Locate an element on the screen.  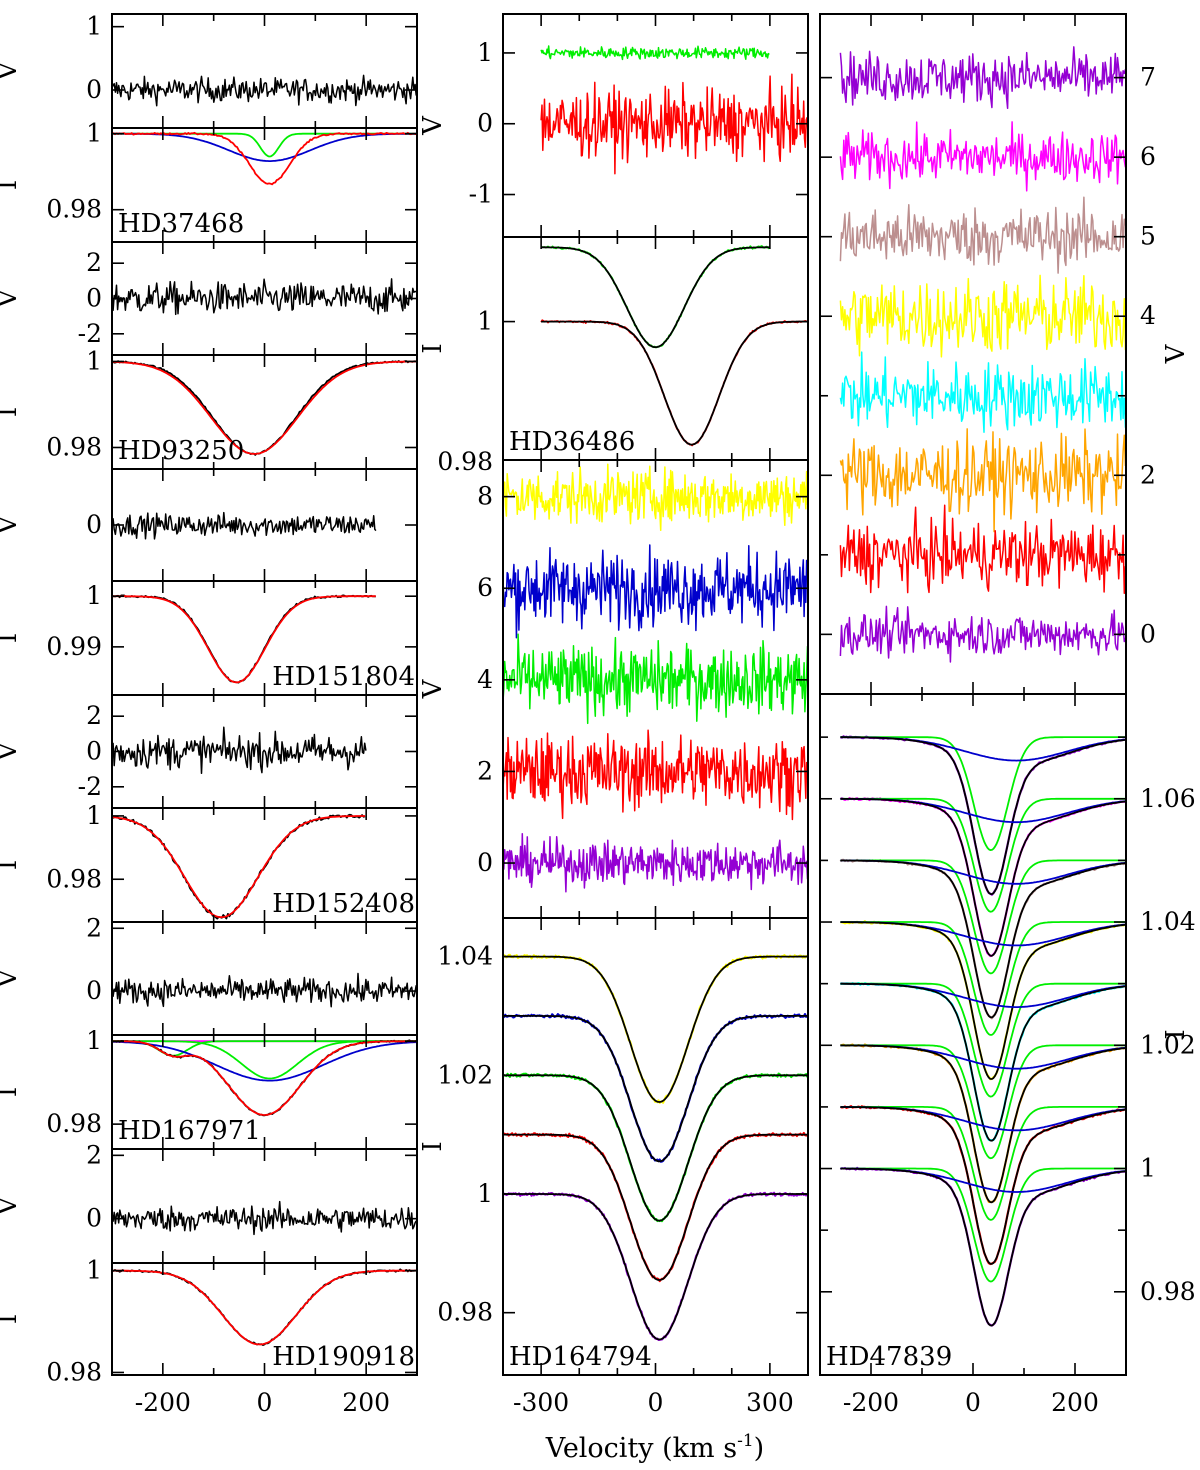
panel-hd93250-v: 2 0 -2 V is located at coordinates (209, 298).